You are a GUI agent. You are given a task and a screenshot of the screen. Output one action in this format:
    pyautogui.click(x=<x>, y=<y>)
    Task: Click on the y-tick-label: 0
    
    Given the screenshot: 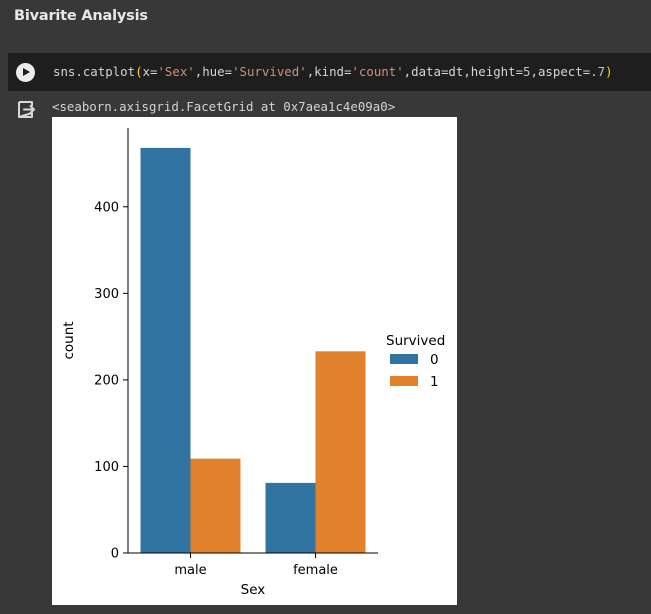 What is the action you would take?
    pyautogui.click(x=115, y=554)
    